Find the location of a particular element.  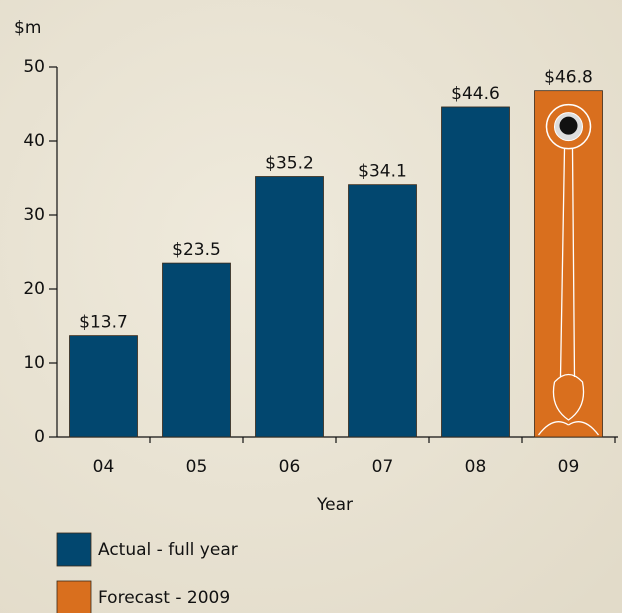

value-label: $23.5 is located at coordinates (196, 250).